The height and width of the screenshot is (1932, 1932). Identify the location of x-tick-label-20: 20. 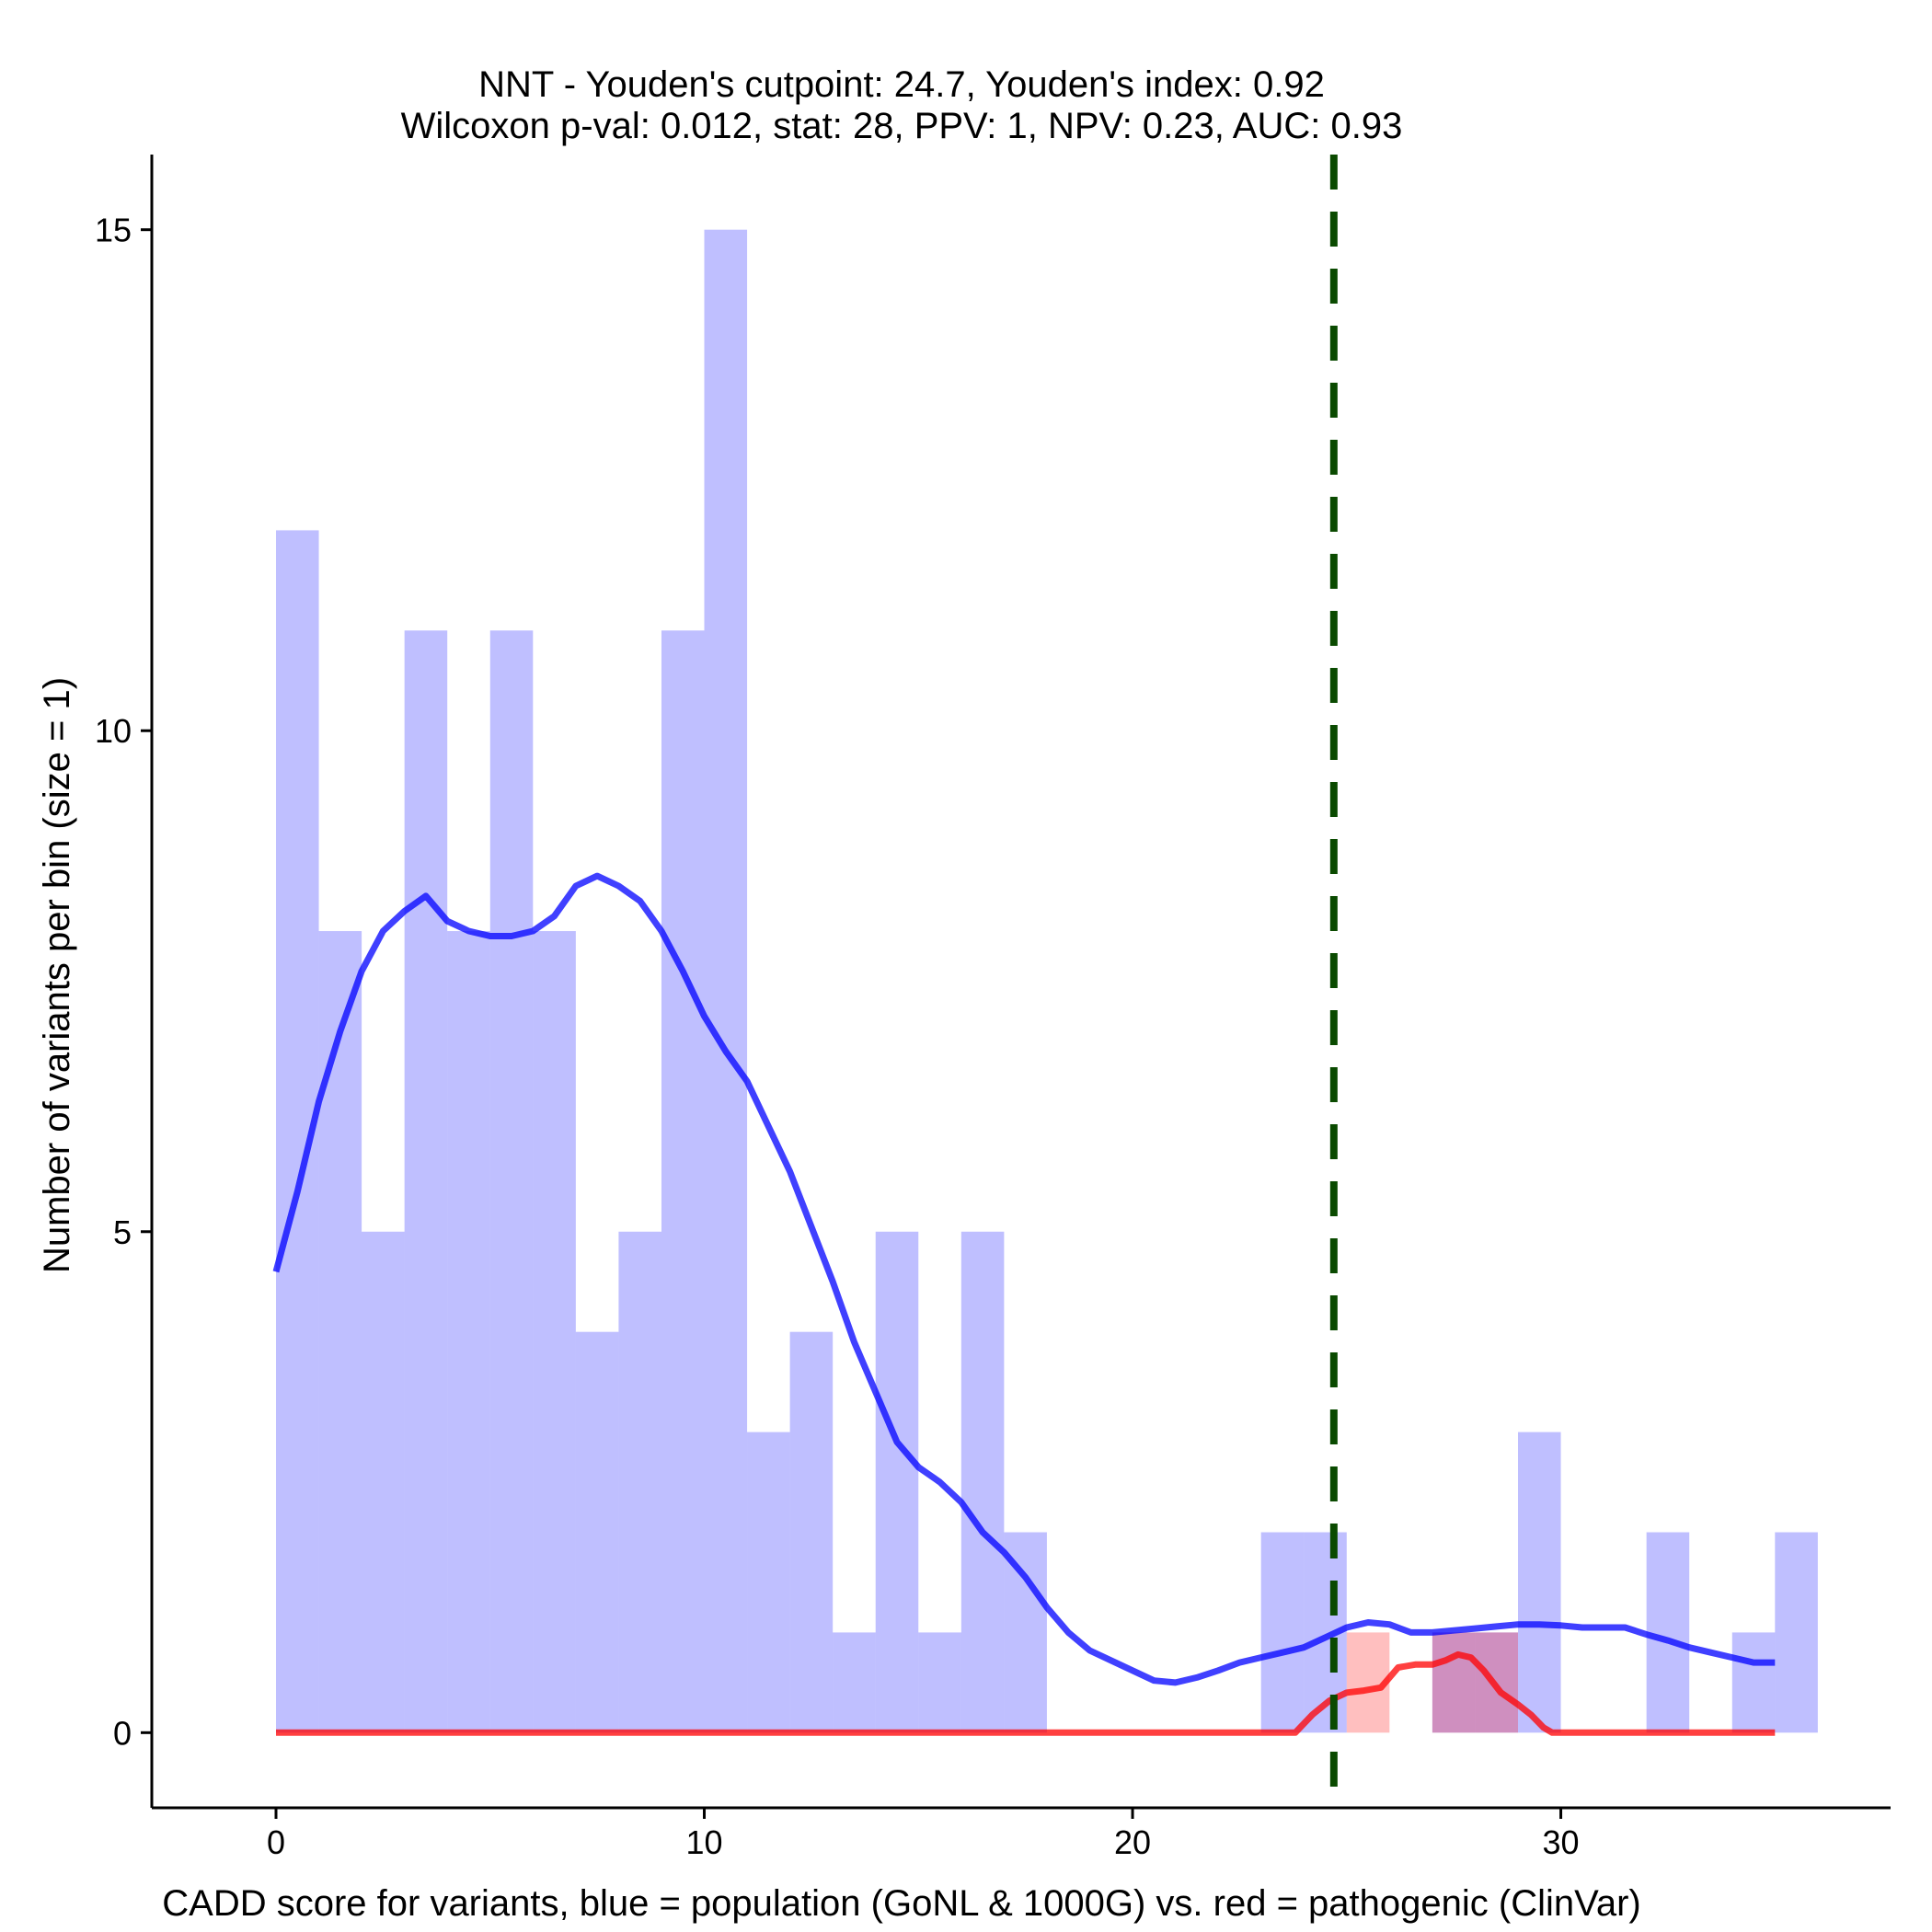
(1132, 1842).